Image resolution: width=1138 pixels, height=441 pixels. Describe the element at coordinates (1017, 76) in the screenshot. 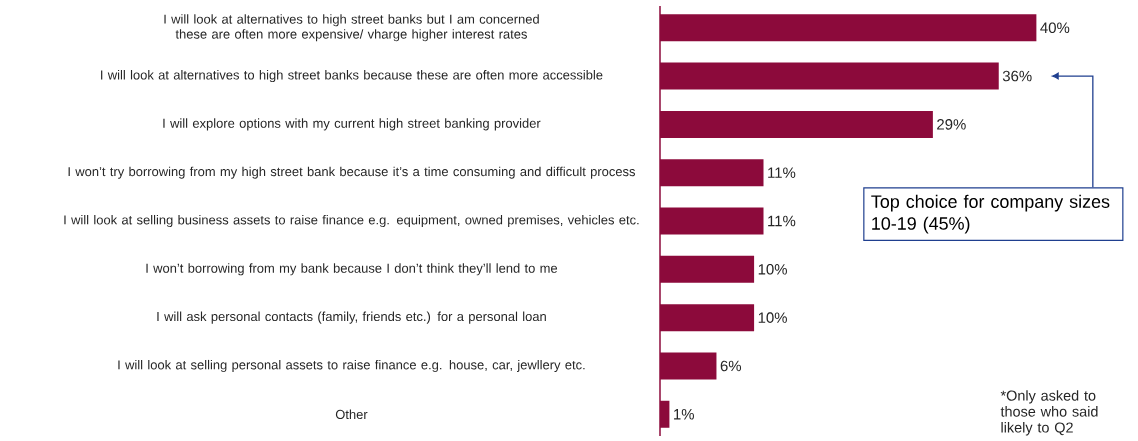

I see `data-label: 36%` at that location.